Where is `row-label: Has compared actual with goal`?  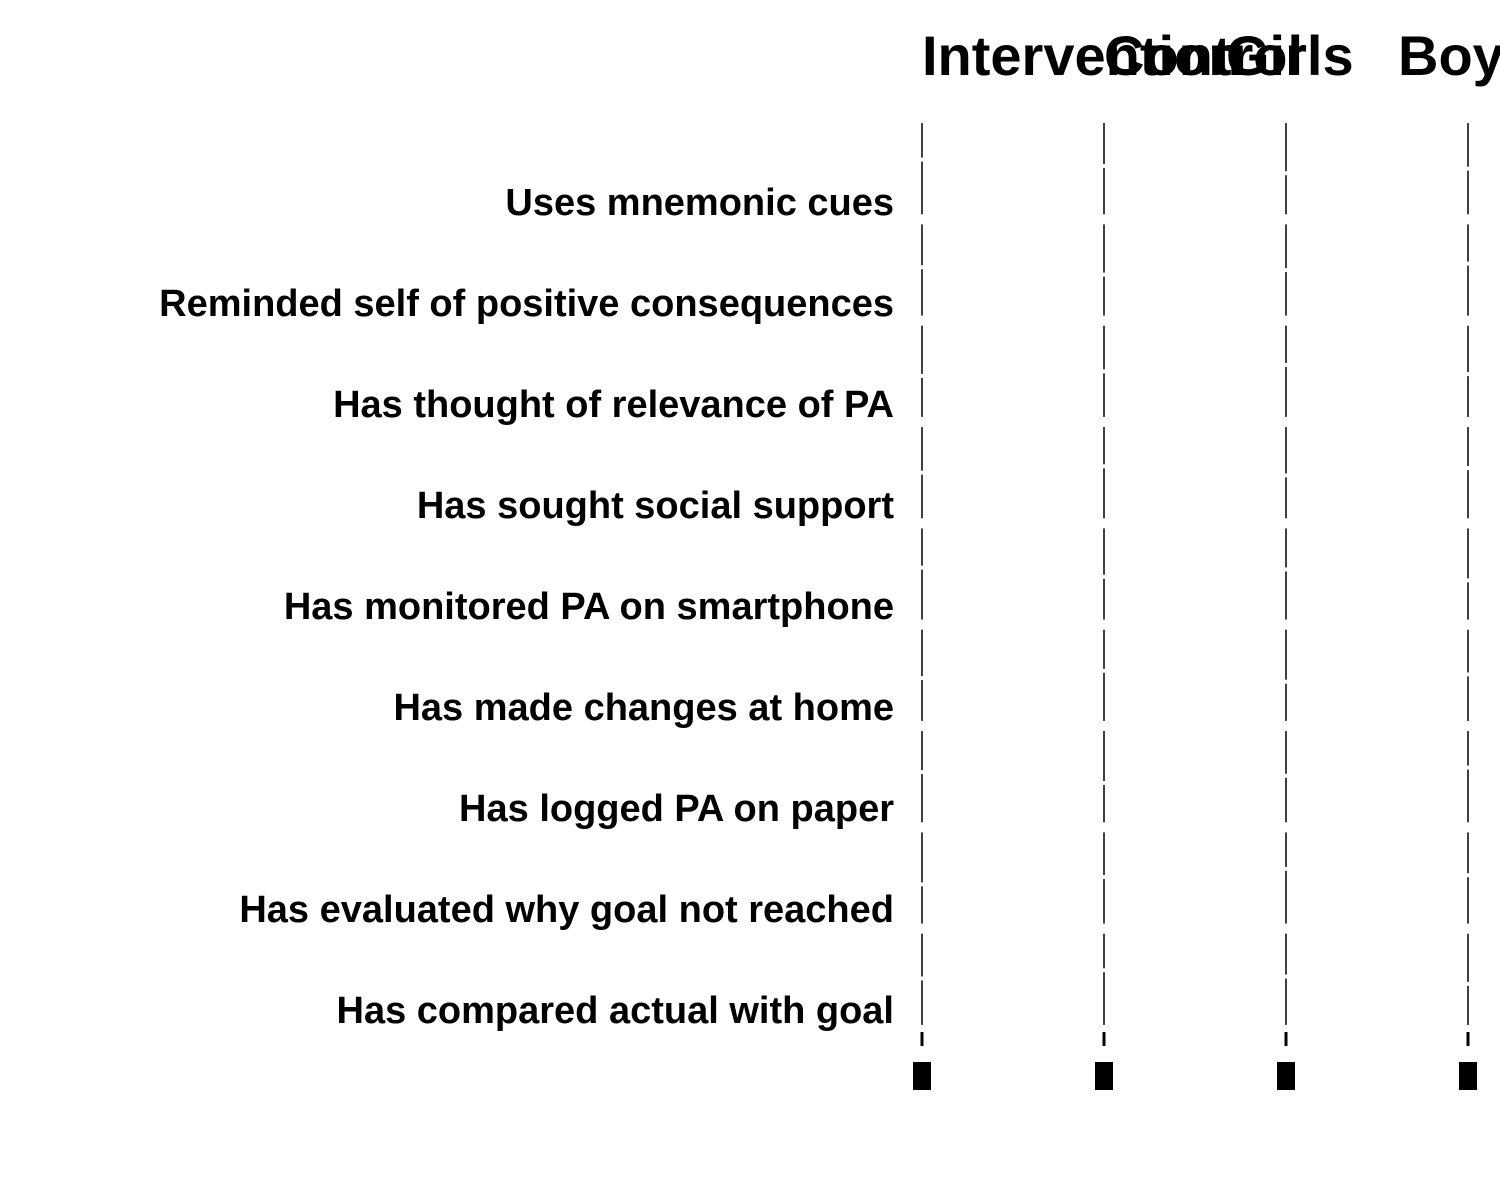
row-label: Has compared actual with goal is located at coordinates (615, 1011).